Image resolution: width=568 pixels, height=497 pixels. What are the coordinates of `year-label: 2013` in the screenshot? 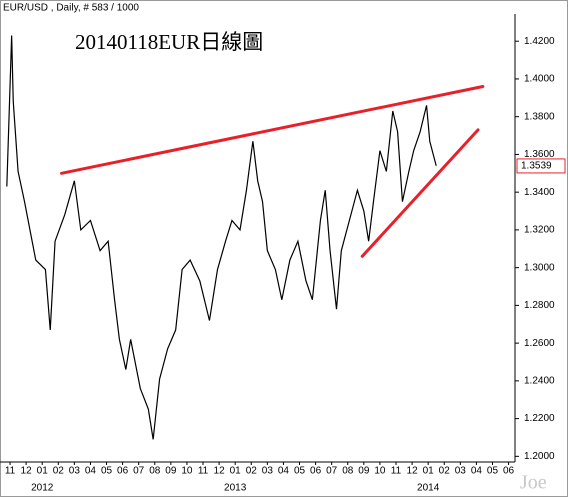 It's located at (235, 488).